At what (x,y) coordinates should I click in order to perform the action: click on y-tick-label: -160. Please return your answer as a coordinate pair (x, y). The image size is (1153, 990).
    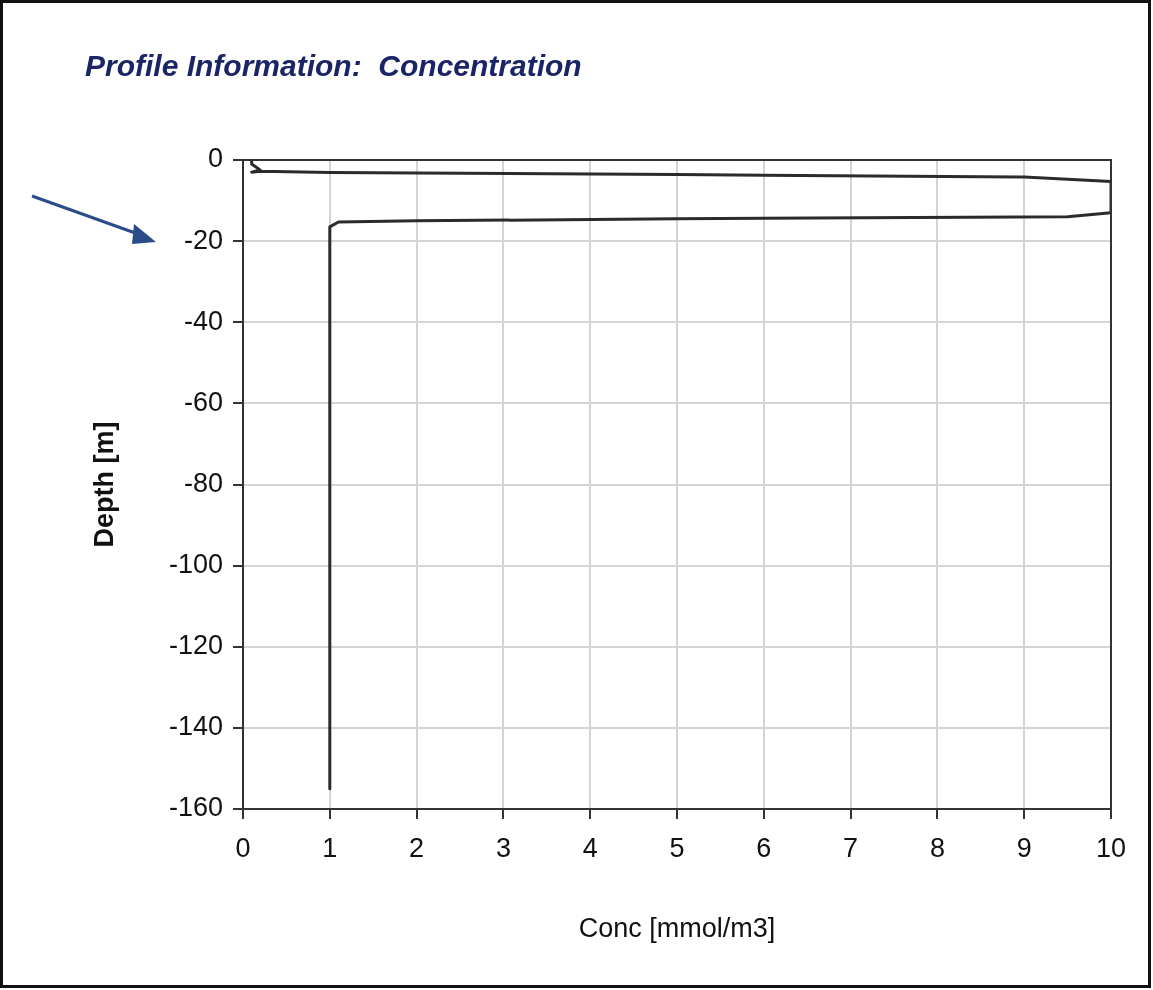
    Looking at the image, I should click on (195, 807).